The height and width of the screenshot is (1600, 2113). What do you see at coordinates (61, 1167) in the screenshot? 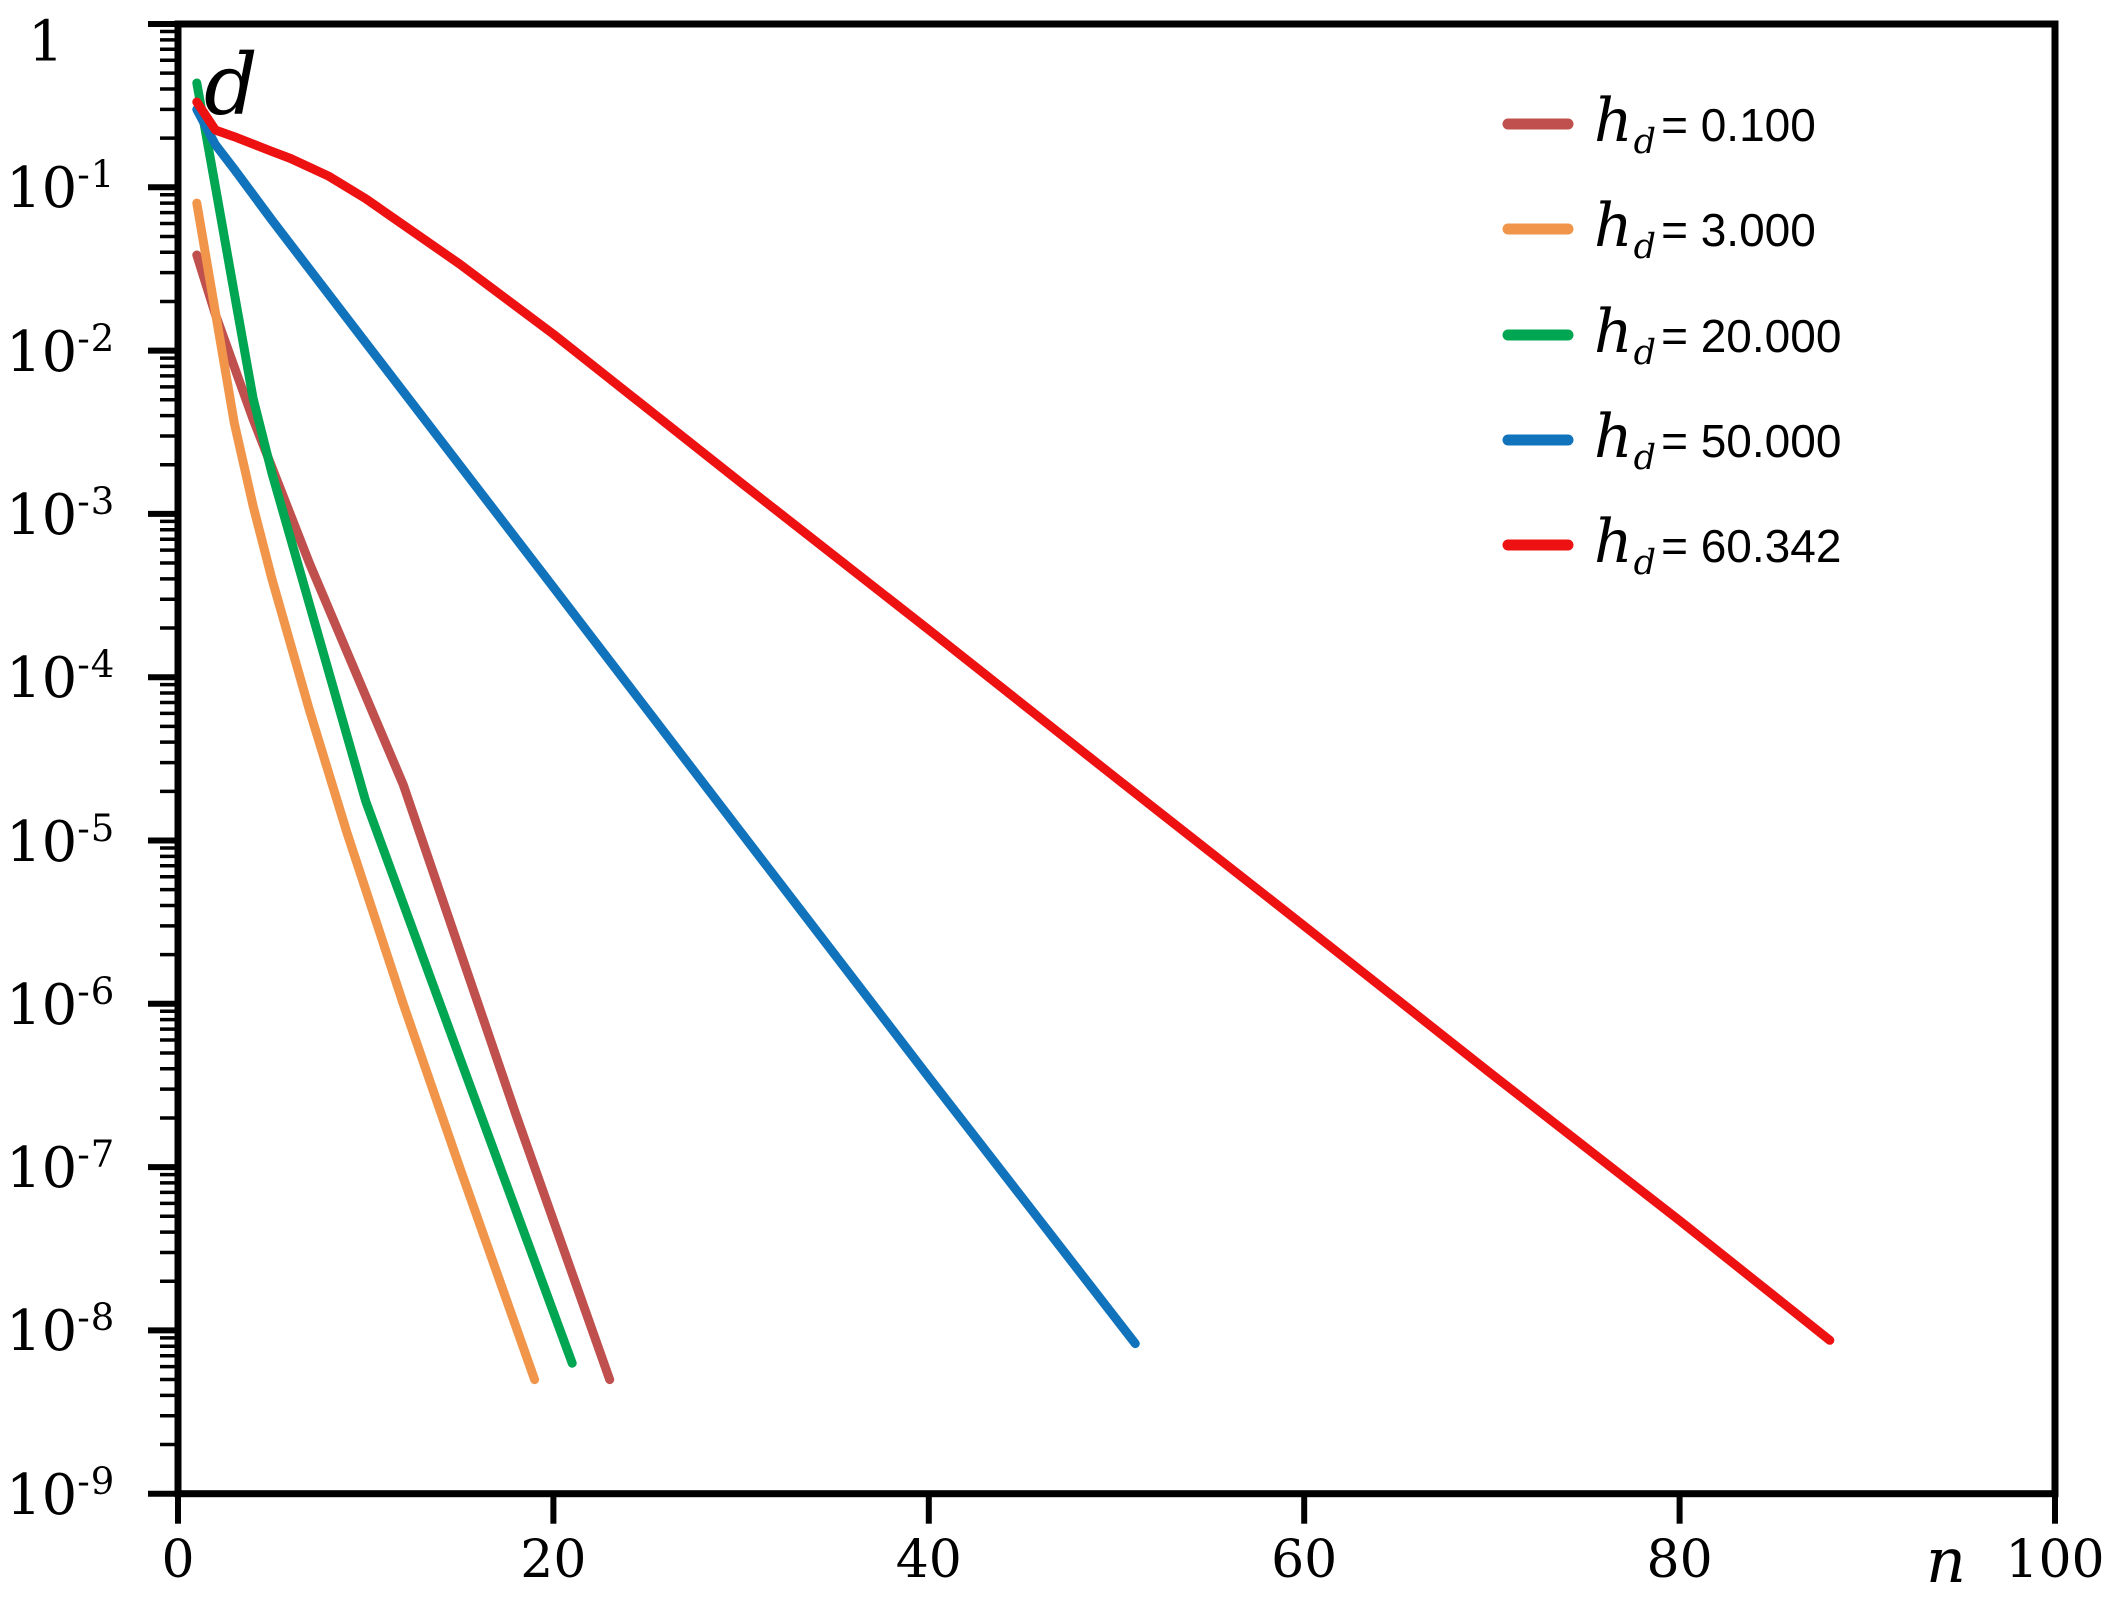
I see `y-tick-label: 10⁻⁷` at bounding box center [61, 1167].